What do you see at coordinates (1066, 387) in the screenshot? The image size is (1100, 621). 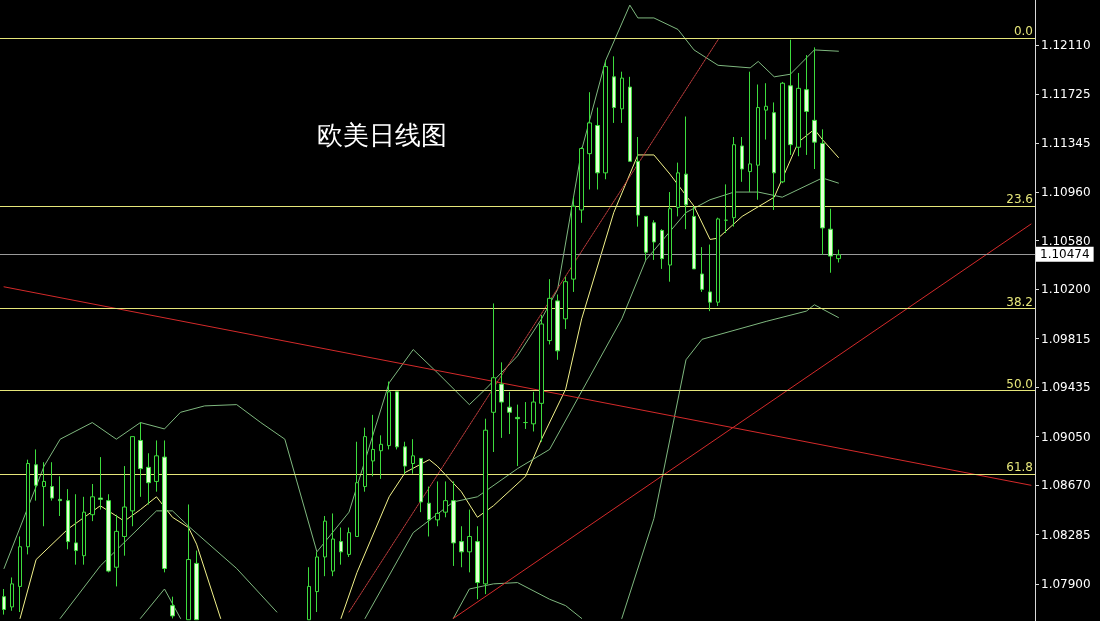 I see `y-tick-label: 1.09435` at bounding box center [1066, 387].